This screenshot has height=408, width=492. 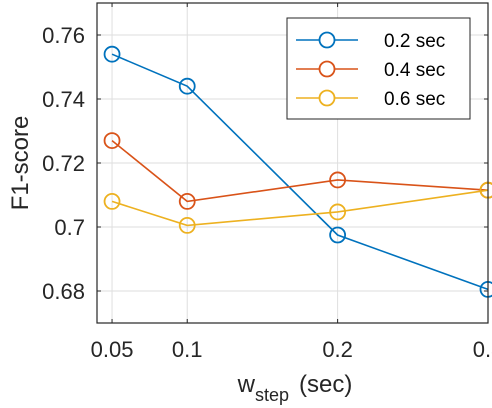 I want to click on y-tick-label: 0.74, so click(x=63, y=99).